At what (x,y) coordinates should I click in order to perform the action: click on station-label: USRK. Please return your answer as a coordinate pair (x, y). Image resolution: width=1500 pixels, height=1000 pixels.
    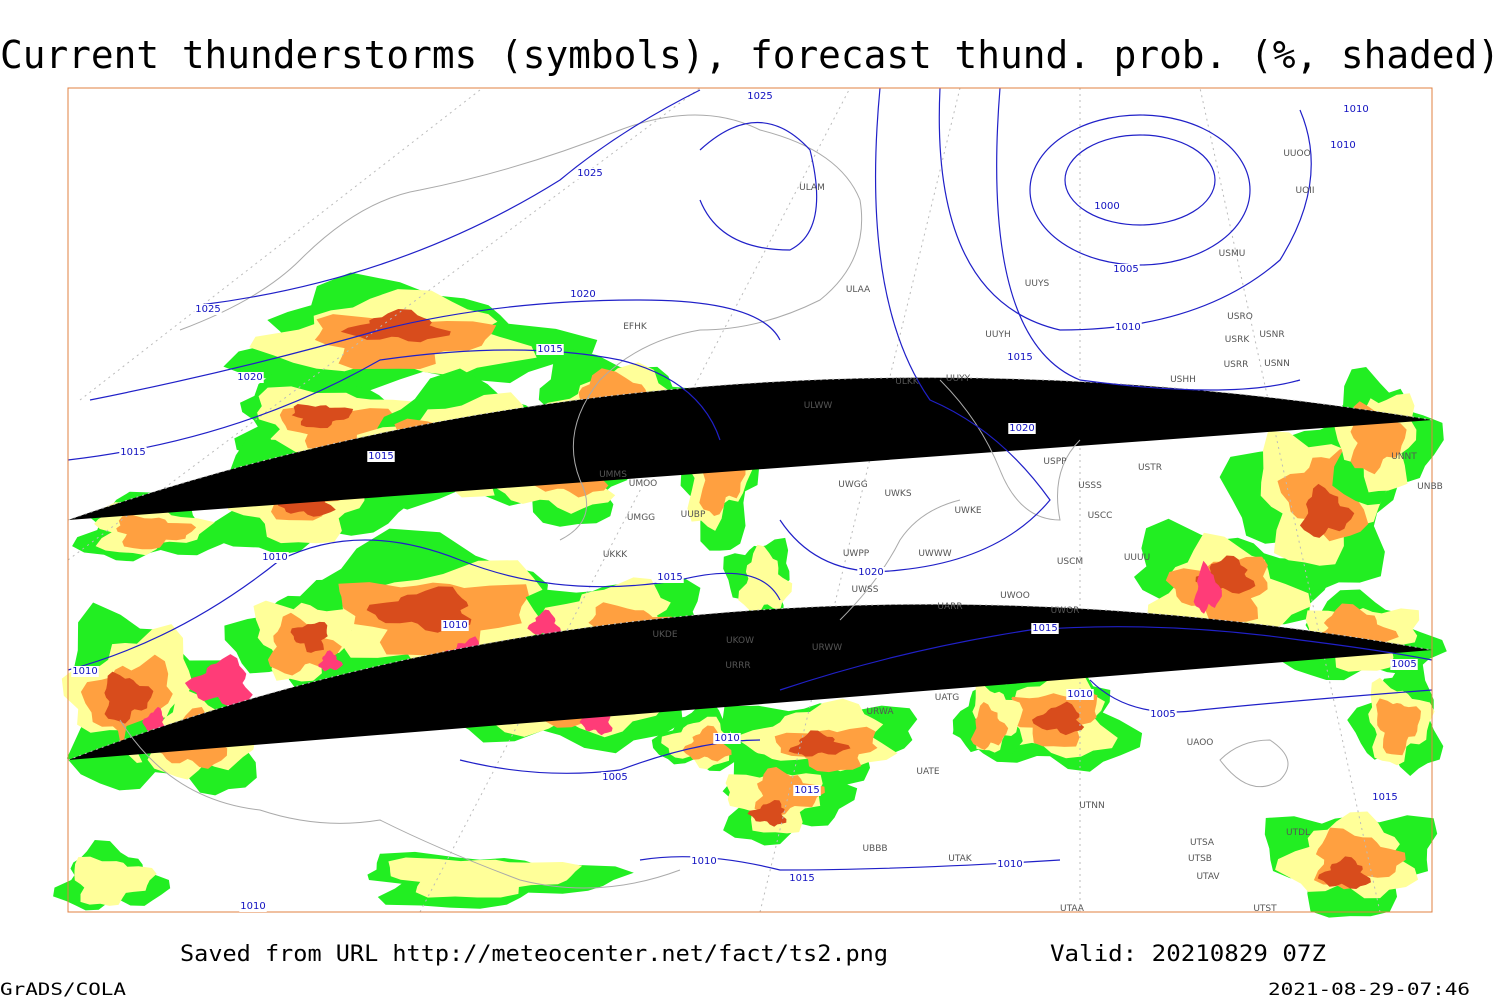
    Looking at the image, I should click on (1238, 340).